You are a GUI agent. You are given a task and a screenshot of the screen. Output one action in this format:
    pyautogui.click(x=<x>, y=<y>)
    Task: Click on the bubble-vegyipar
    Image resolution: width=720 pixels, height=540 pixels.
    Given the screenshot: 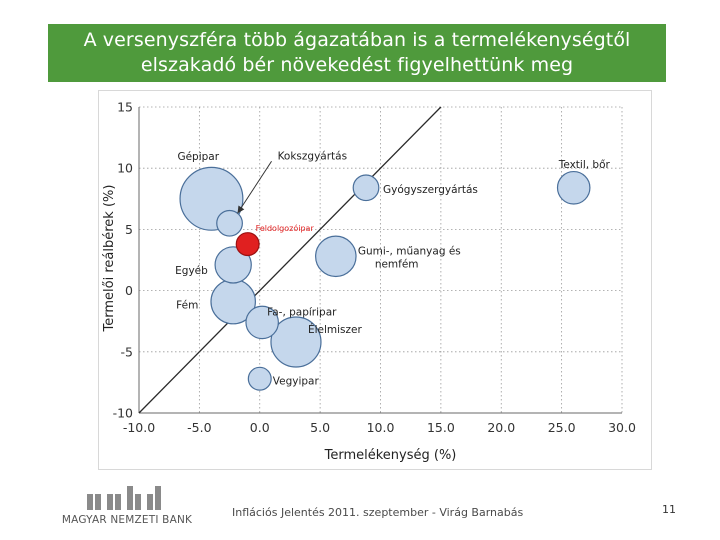 What is the action you would take?
    pyautogui.click(x=259, y=378)
    